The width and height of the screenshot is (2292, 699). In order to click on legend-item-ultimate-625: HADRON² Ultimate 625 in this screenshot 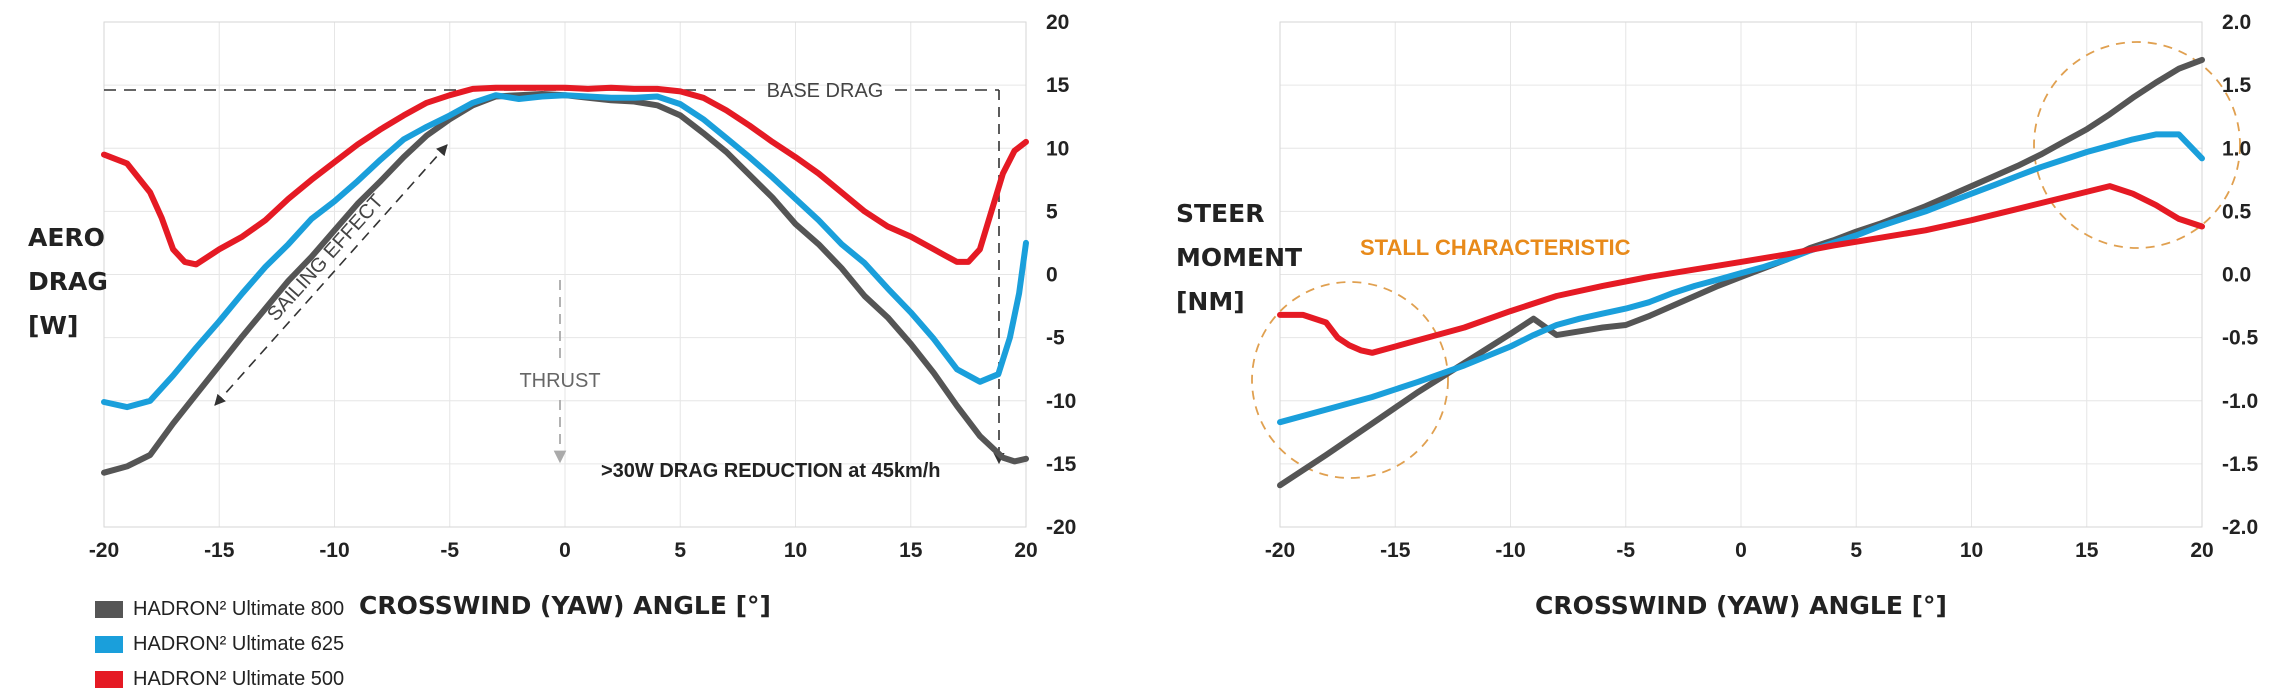, I will do `click(219, 644)`.